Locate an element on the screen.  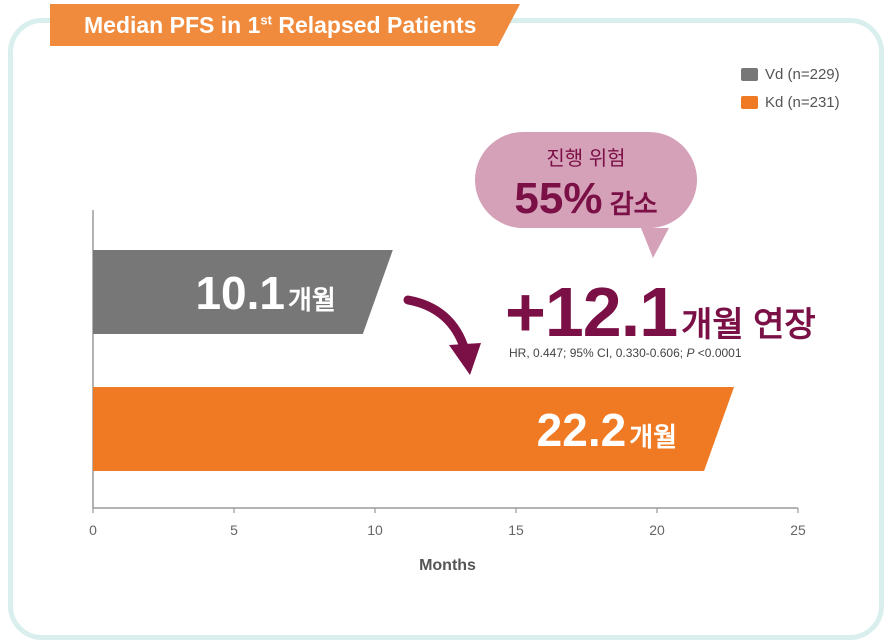
bar-kd is located at coordinates (414, 429).